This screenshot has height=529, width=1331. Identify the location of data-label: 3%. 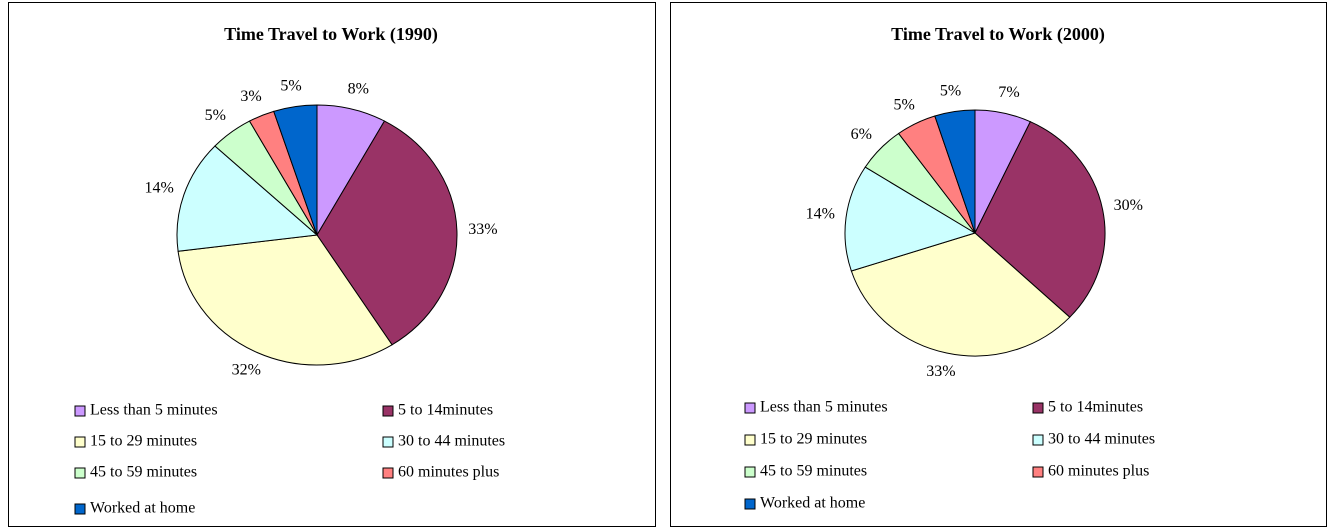
(250, 96).